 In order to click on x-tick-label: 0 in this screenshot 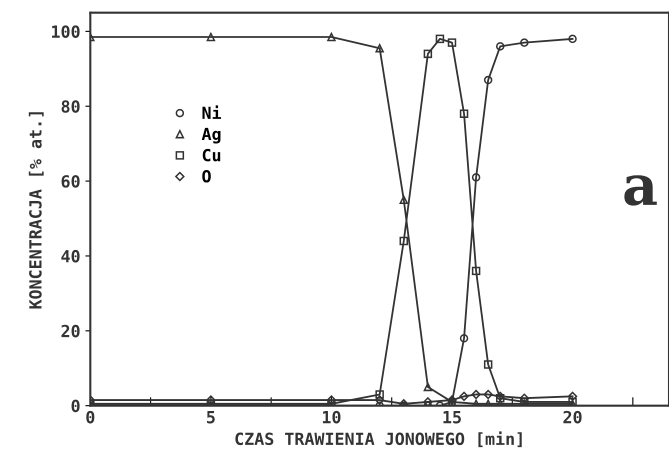, I will do `click(90, 417)`.